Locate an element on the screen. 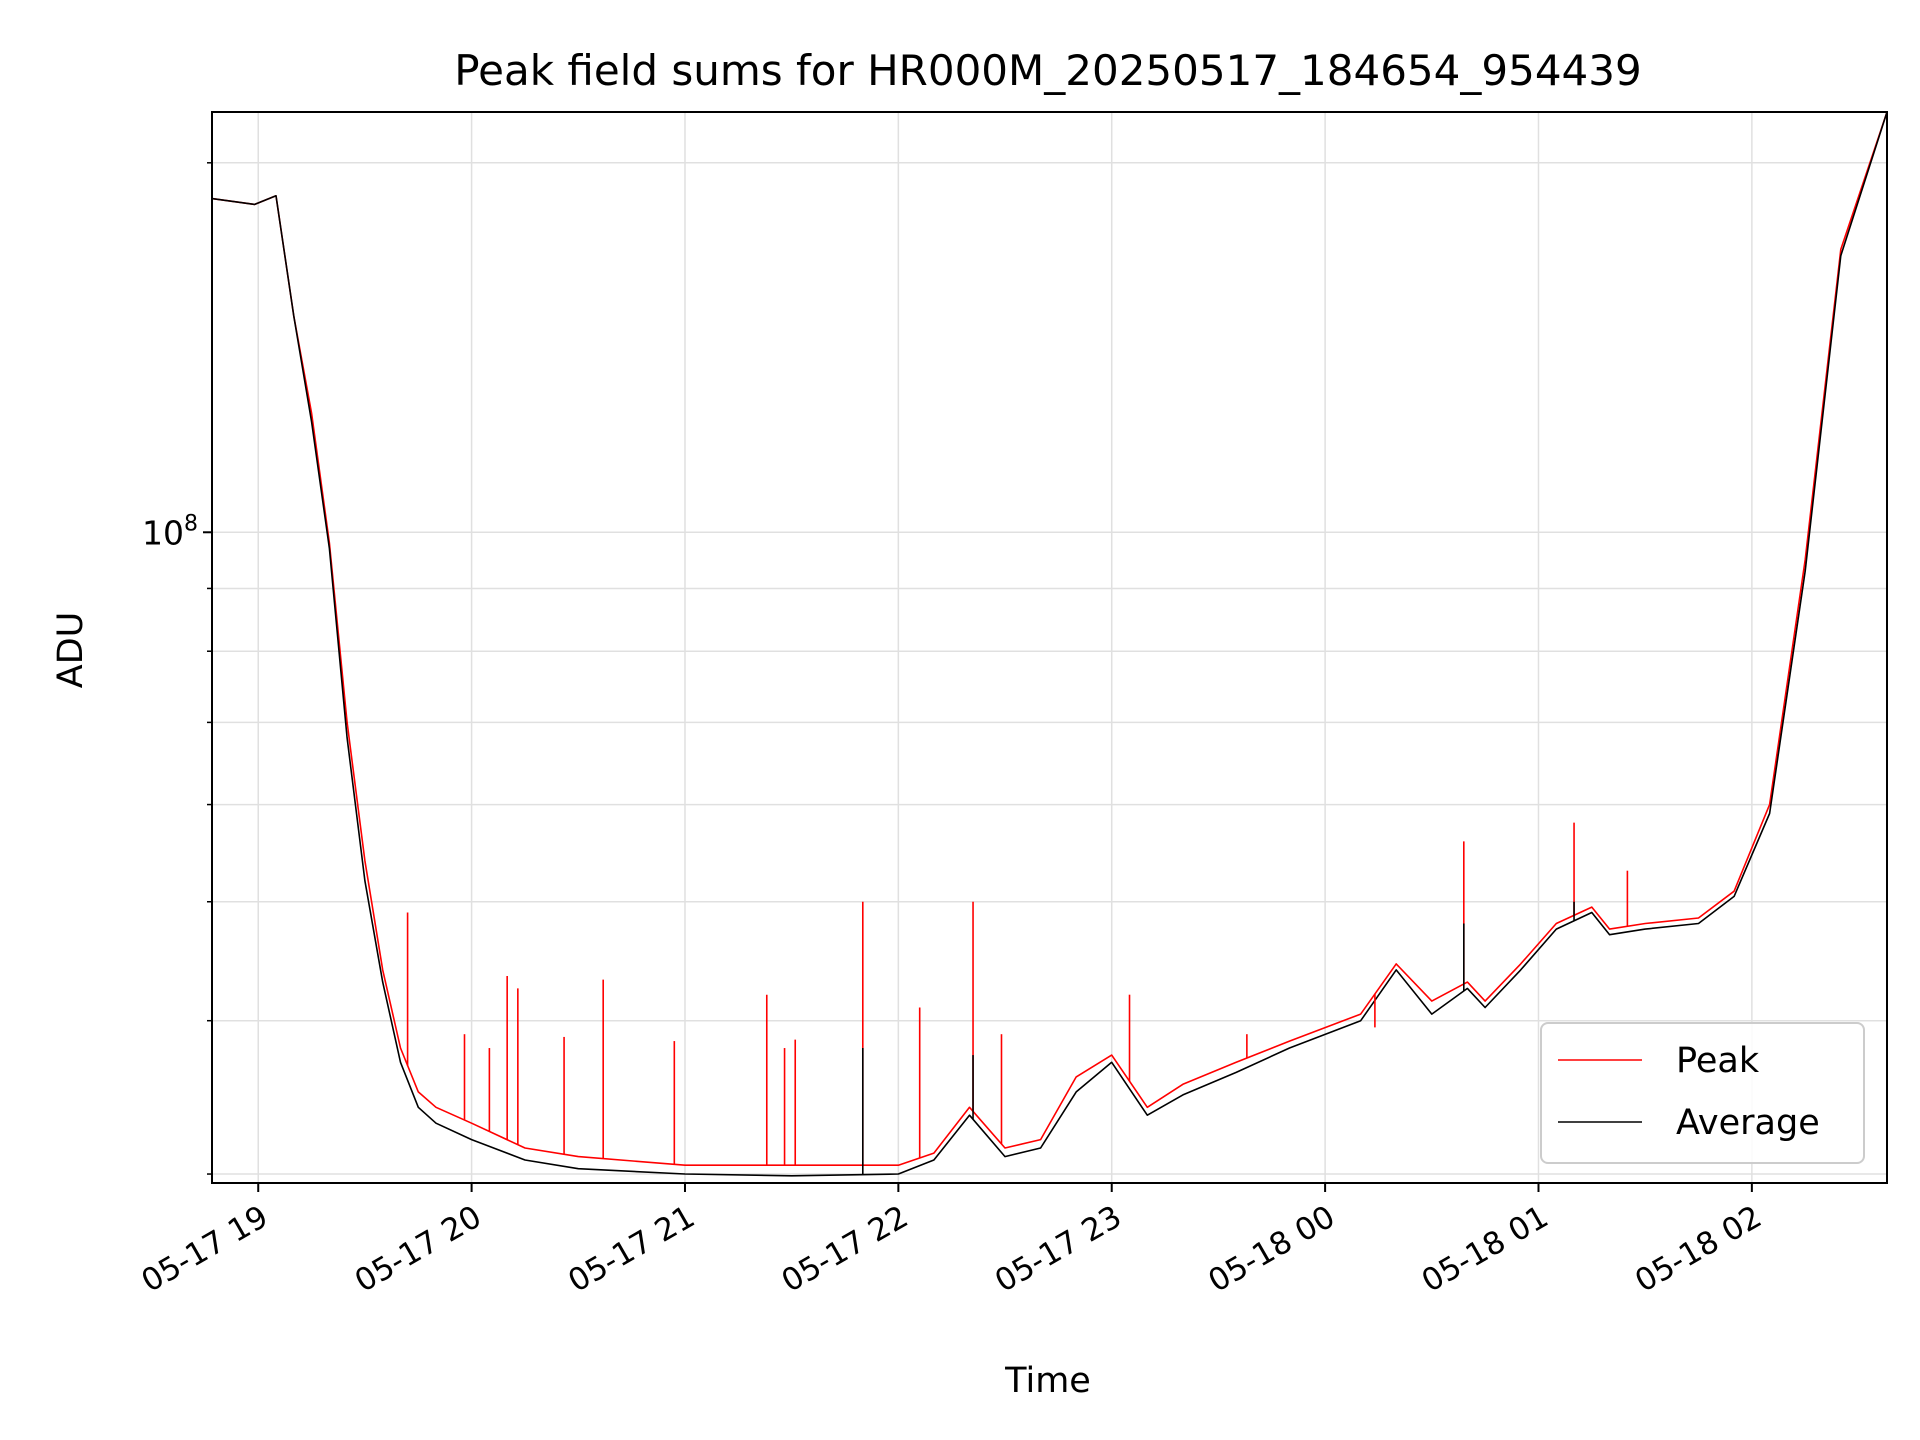 The height and width of the screenshot is (1440, 1920). legend-peak-label: Peak is located at coordinates (1718, 1061).